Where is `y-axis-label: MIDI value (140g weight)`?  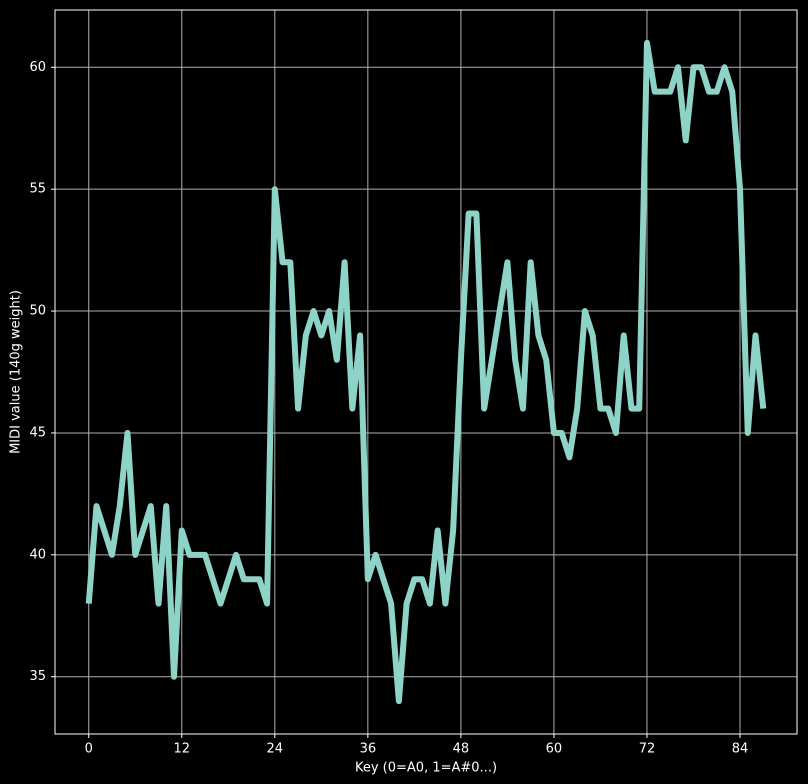
y-axis-label: MIDI value (140g weight) is located at coordinates (16, 372).